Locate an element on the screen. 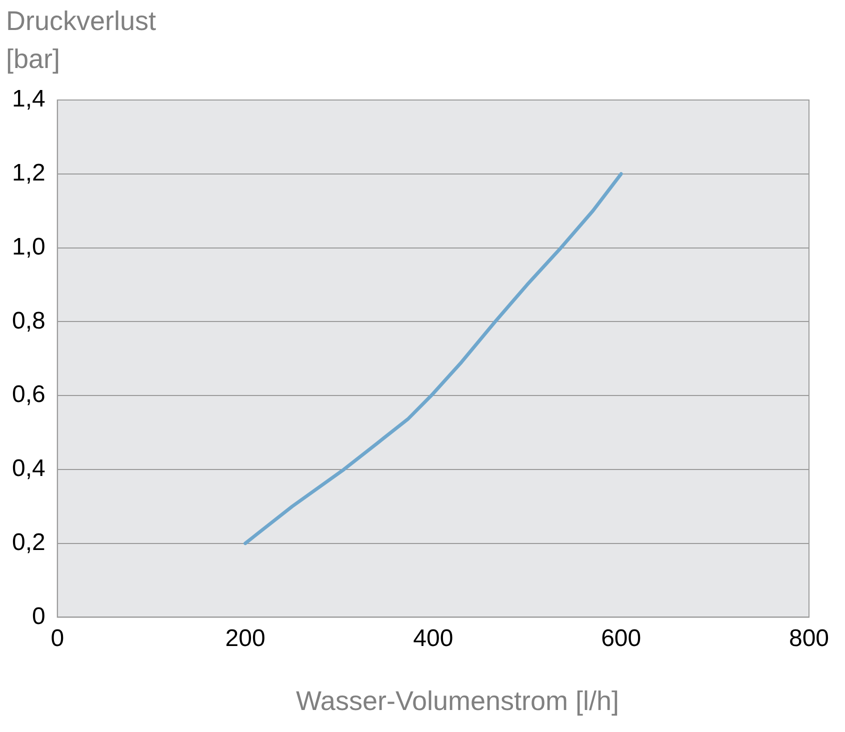 This screenshot has width=845, height=732. x-axis-title: Wasser-Volumenstrom [l/h] is located at coordinates (457, 701).